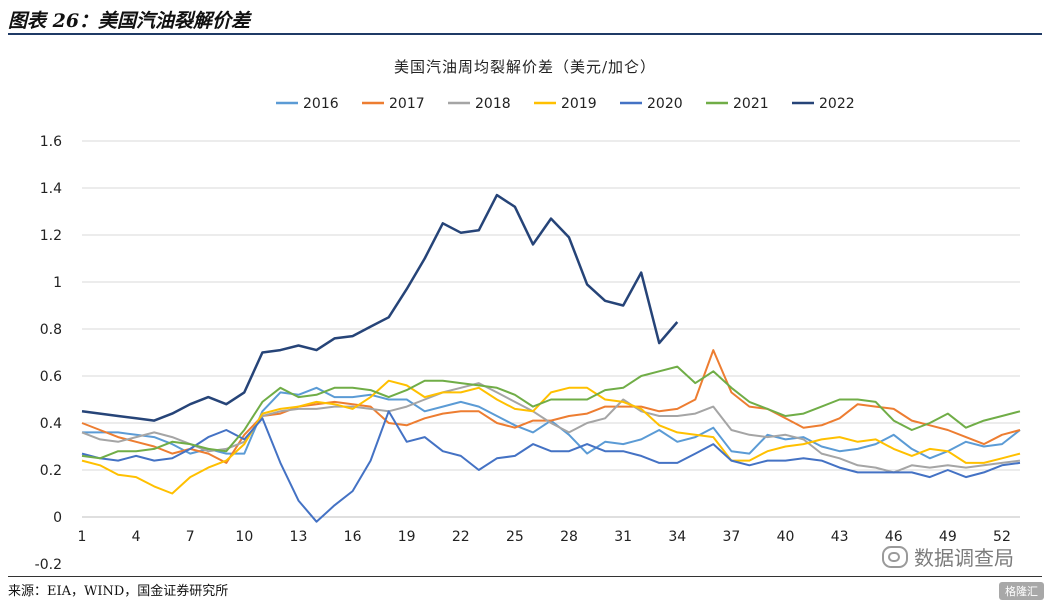  Describe the element at coordinates (48, 565) in the screenshot. I see `y-tick-label: -0.2` at that location.